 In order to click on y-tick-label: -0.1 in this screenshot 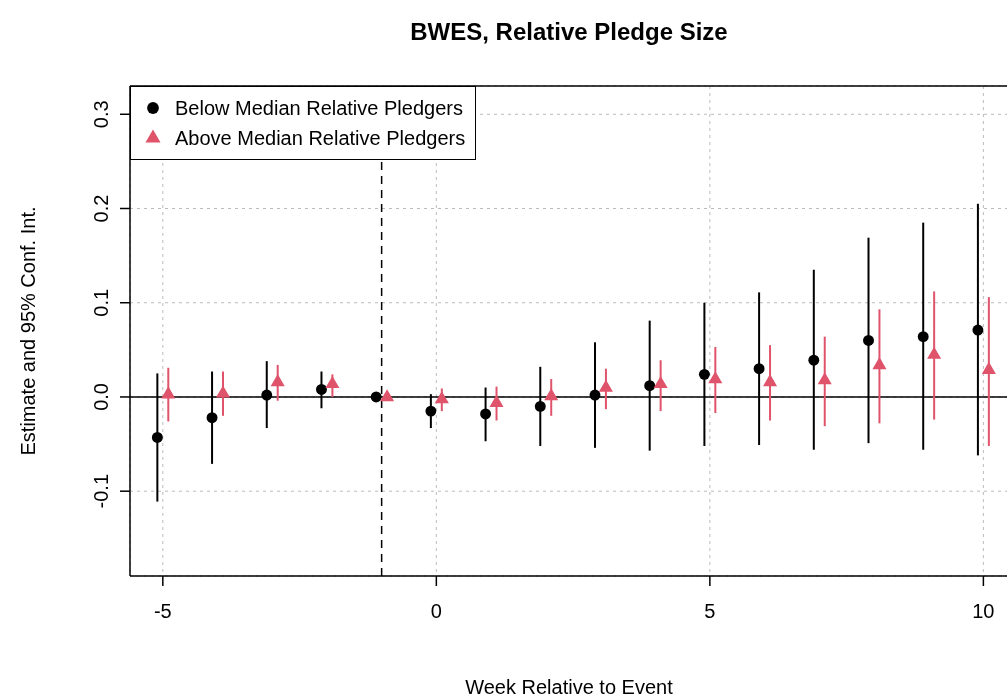, I will do `click(101, 491)`.